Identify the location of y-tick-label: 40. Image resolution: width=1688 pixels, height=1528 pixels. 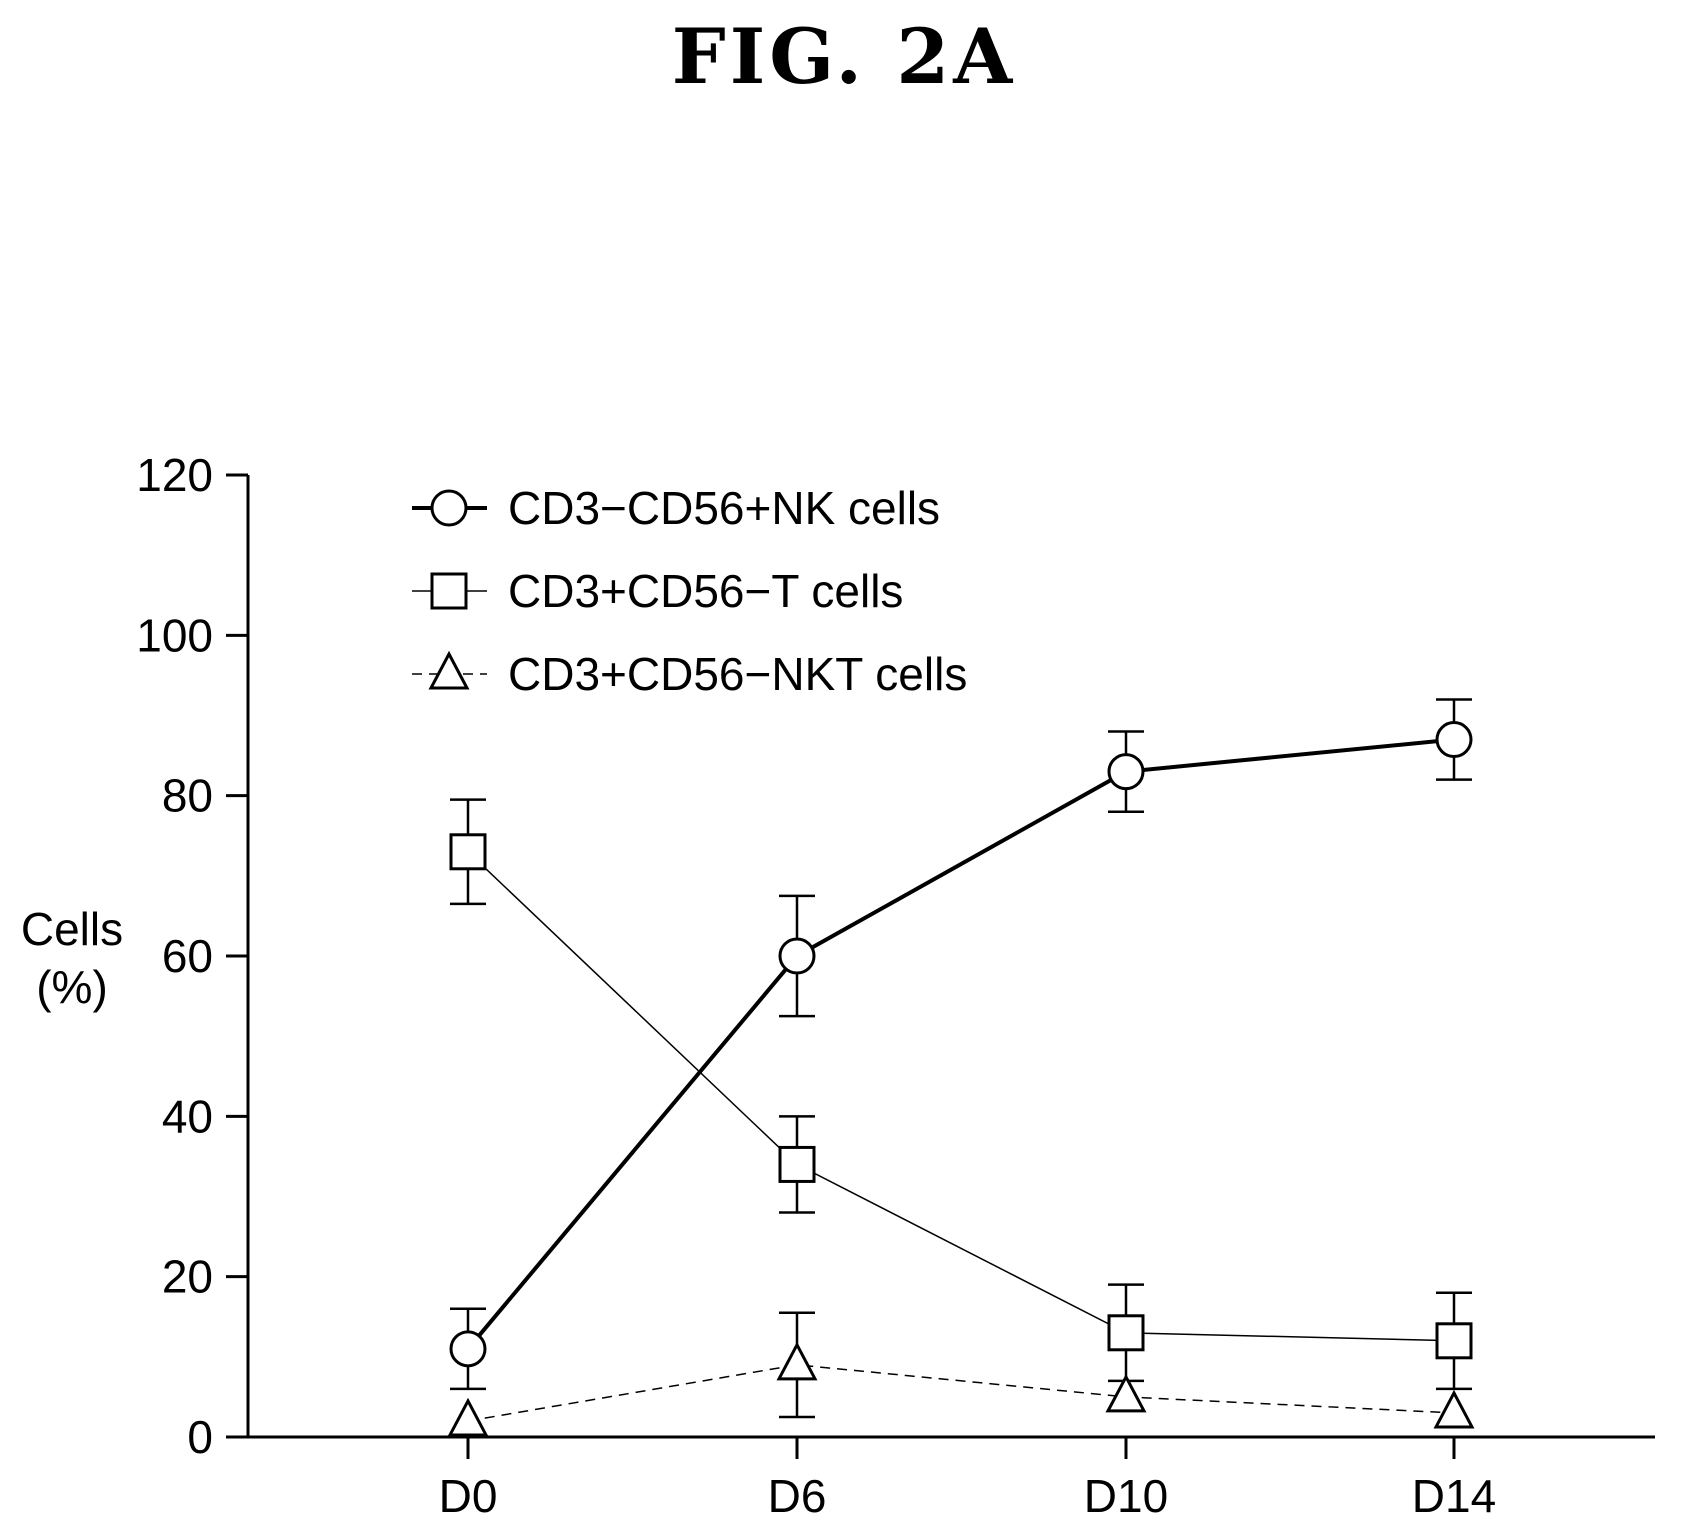
(187, 1116).